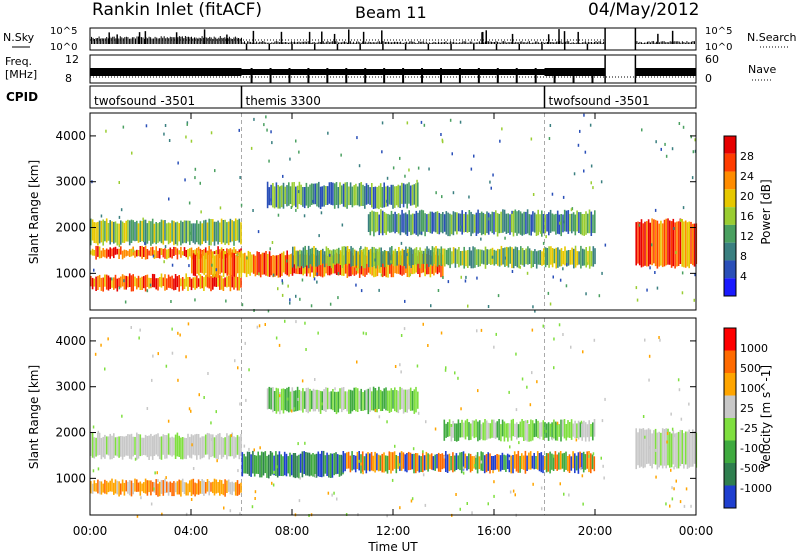  What do you see at coordinates (68, 78) in the screenshot?
I see `freq-tick-low: 8` at bounding box center [68, 78].